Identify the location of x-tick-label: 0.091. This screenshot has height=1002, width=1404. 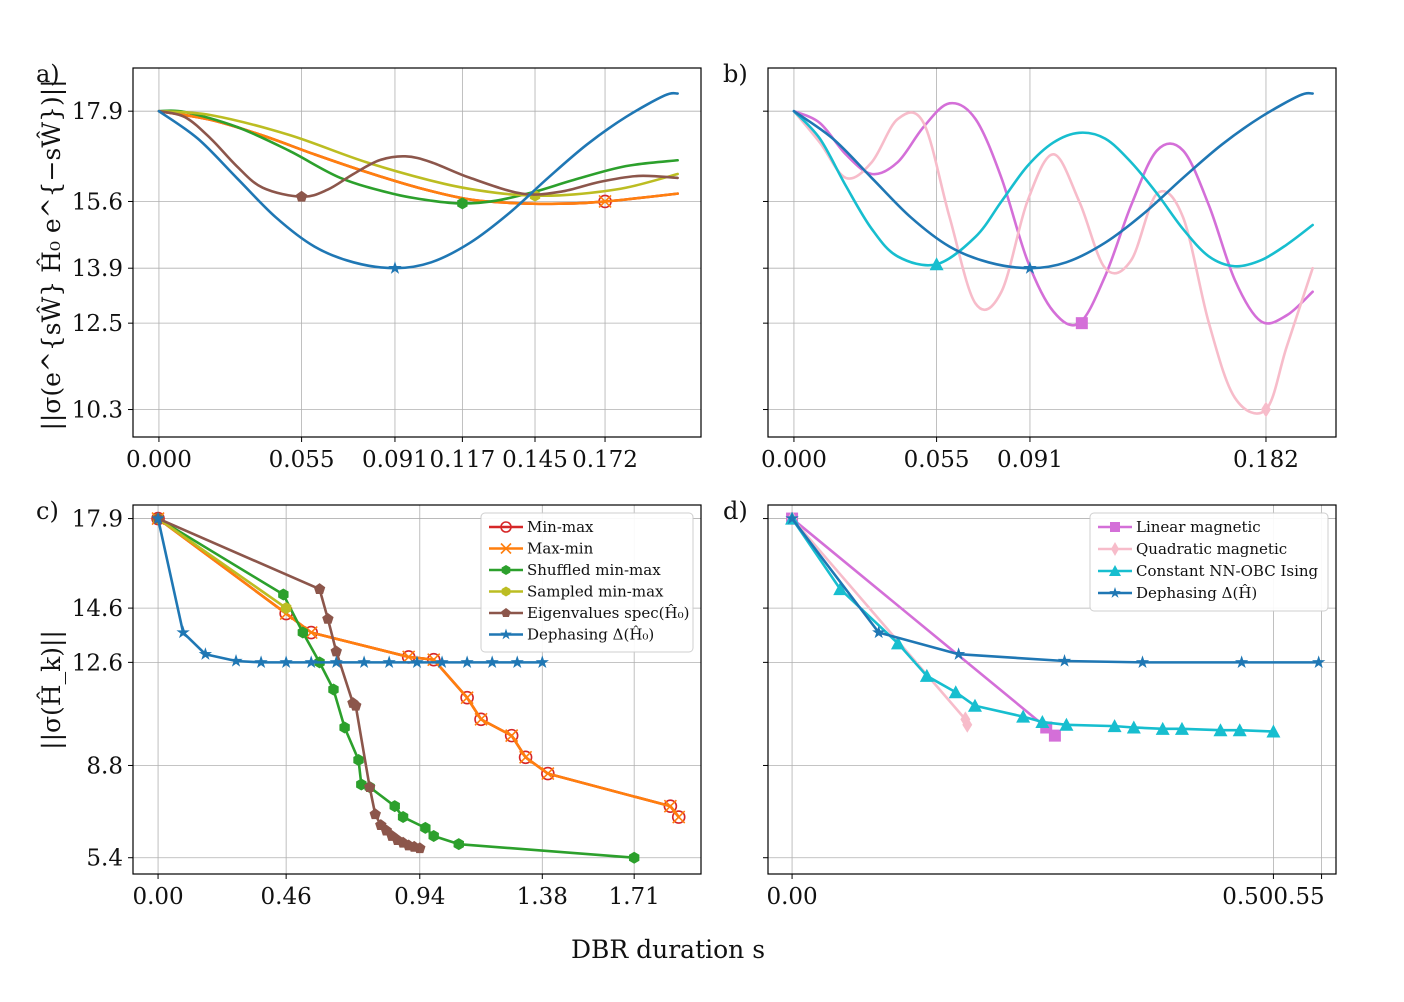
(1030, 460).